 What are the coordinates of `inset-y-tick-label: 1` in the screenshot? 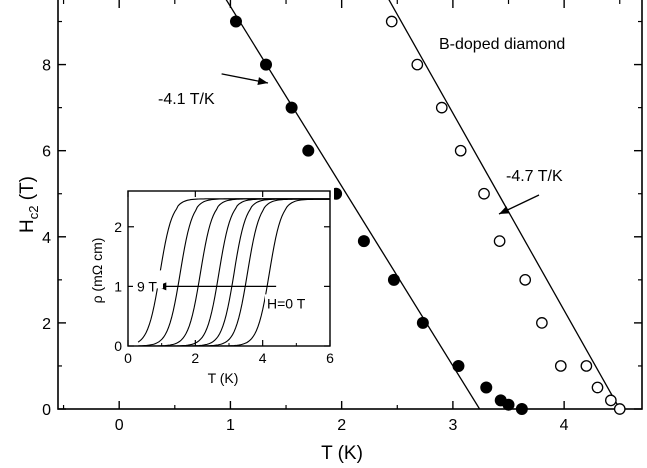 It's located at (118, 286).